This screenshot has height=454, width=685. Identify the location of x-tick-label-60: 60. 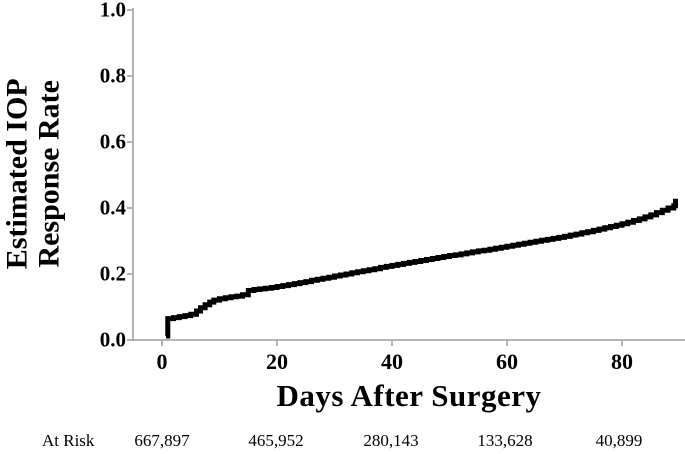
(507, 361).